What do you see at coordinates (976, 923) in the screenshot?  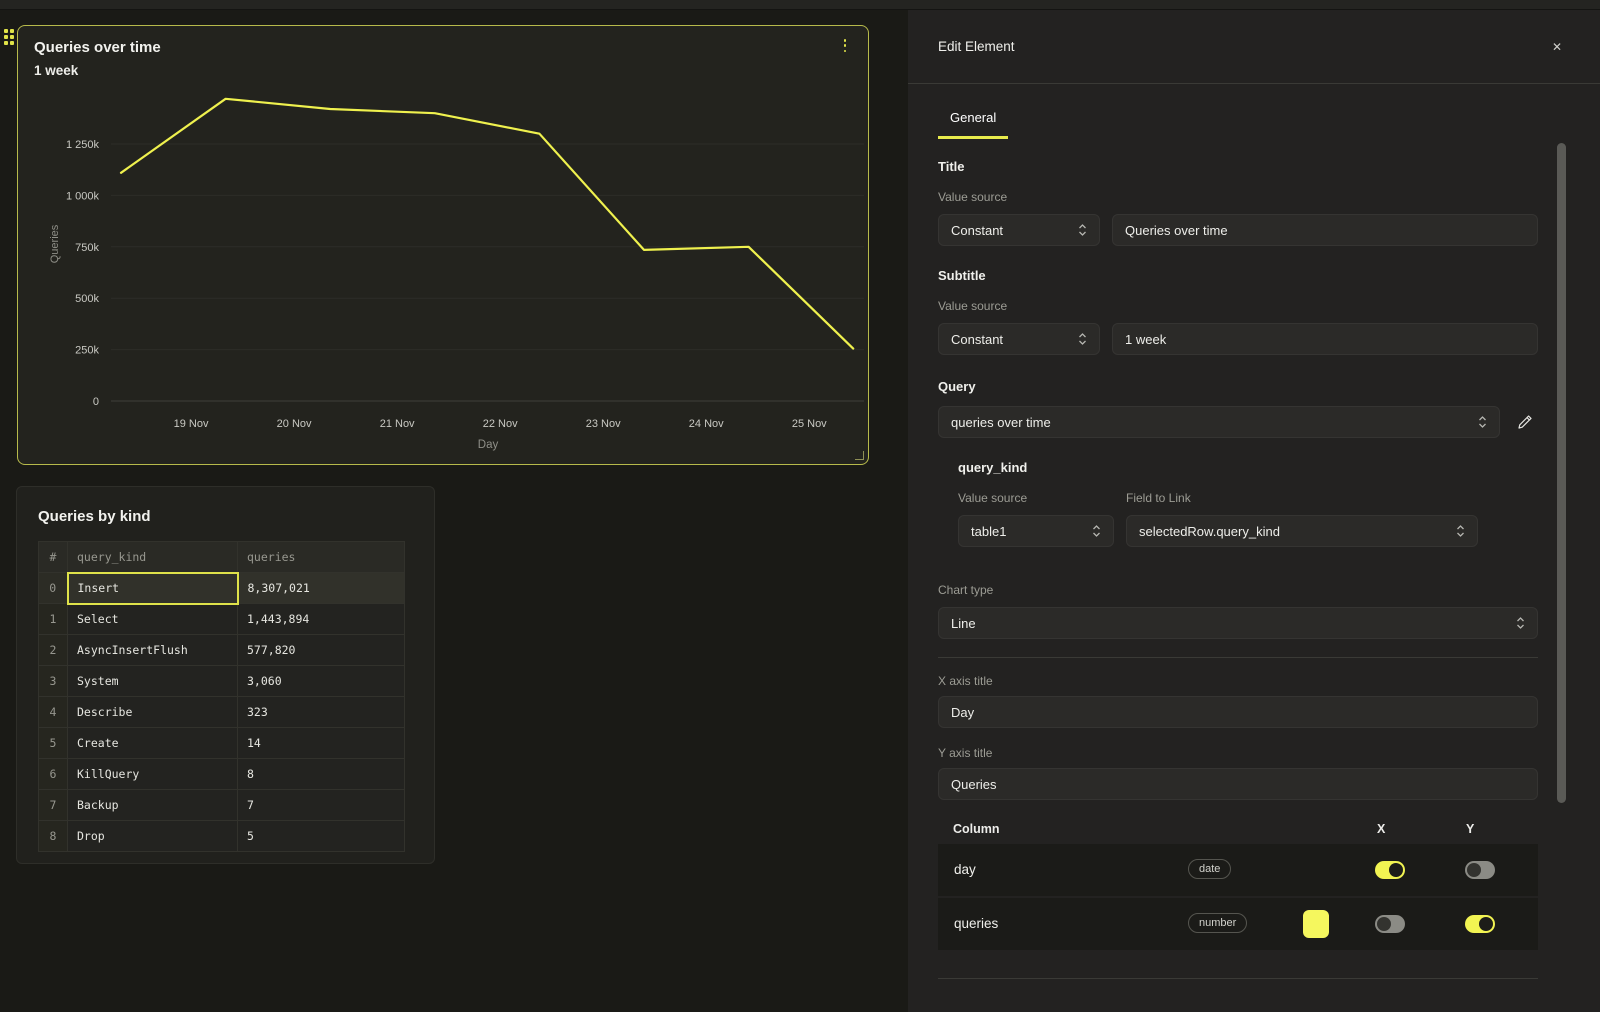 I see `column-name: queries` at bounding box center [976, 923].